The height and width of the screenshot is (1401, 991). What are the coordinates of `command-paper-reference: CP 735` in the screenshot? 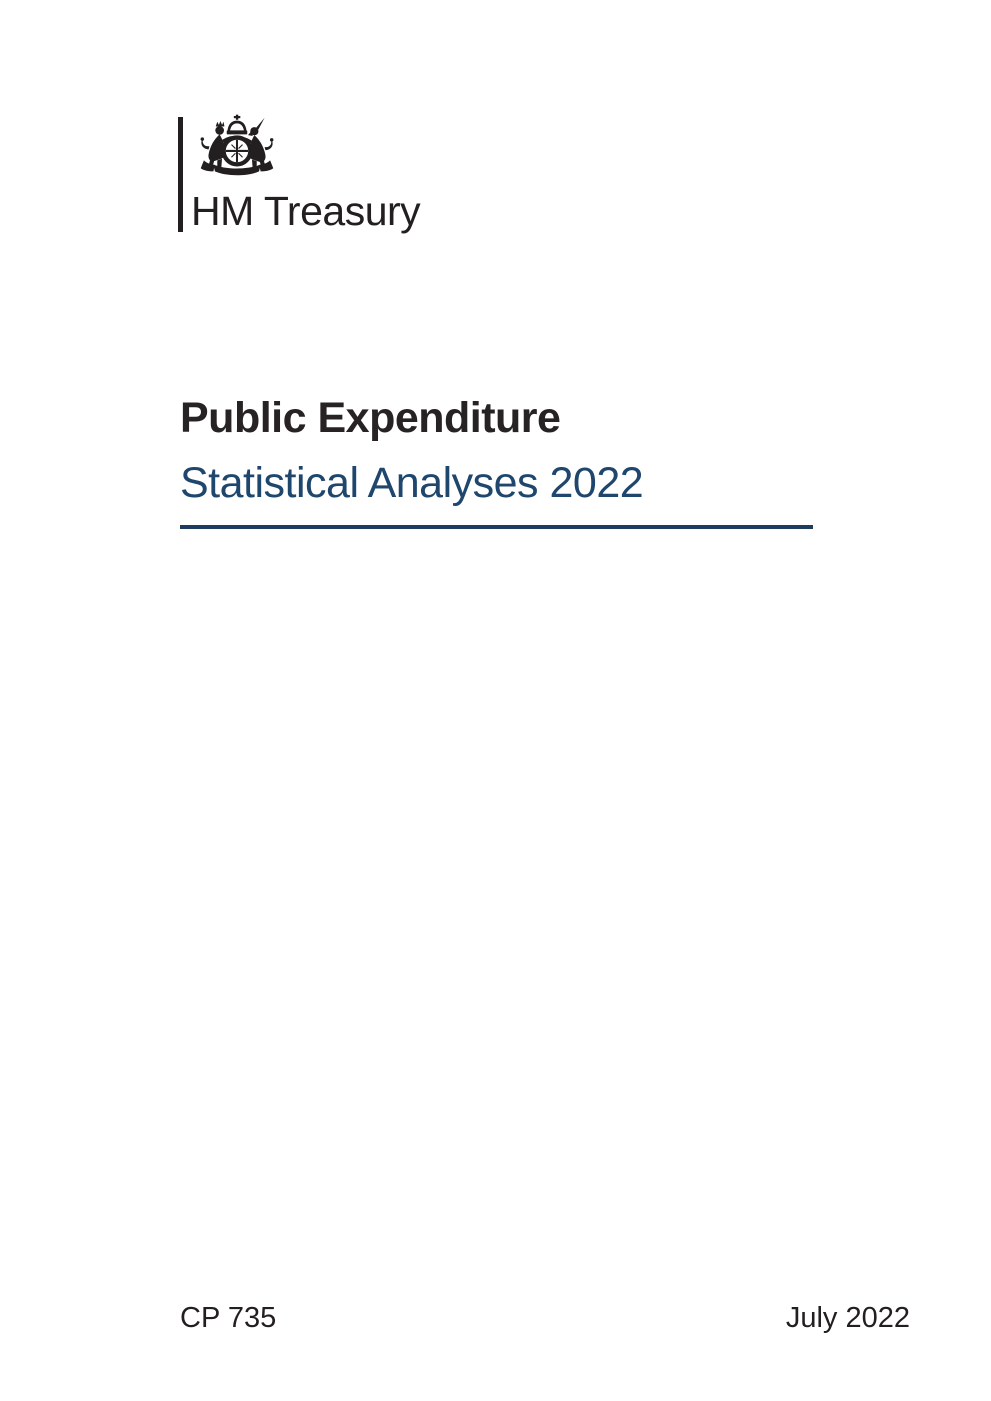 It's located at (228, 1318).